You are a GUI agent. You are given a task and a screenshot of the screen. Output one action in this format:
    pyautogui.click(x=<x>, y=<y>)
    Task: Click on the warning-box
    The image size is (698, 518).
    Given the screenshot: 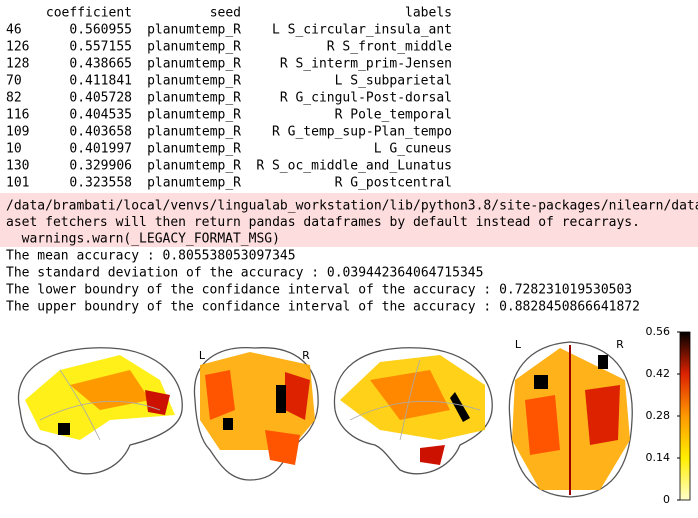 What is the action you would take?
    pyautogui.click(x=349, y=220)
    